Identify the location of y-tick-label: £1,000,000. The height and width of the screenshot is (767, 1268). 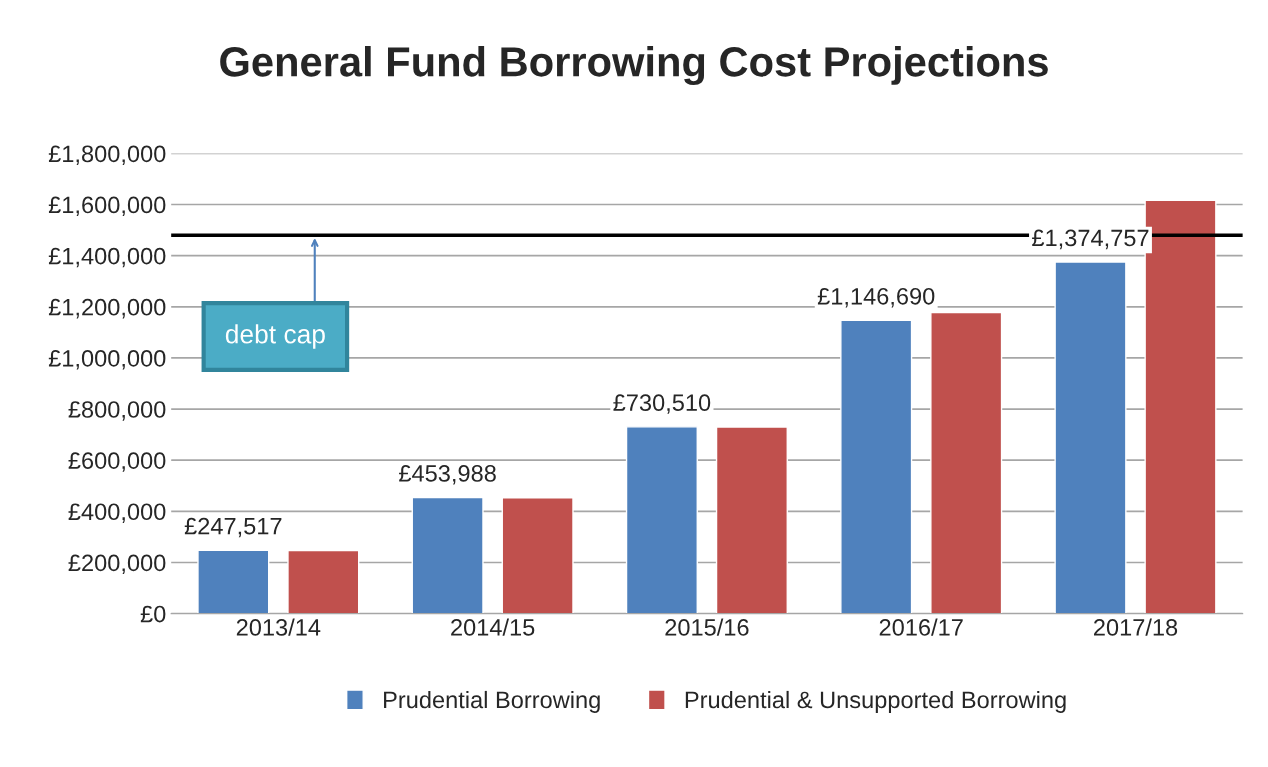
(107, 360).